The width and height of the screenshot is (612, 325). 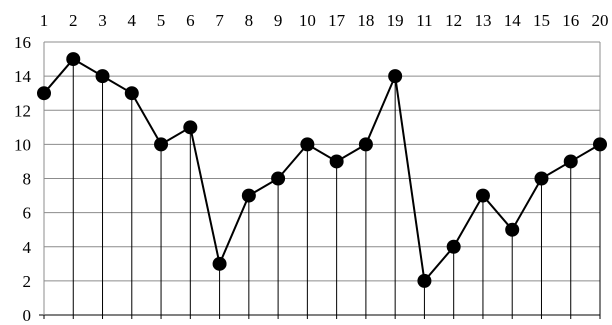 What do you see at coordinates (190, 20) in the screenshot?
I see `x-tick-label: 6` at bounding box center [190, 20].